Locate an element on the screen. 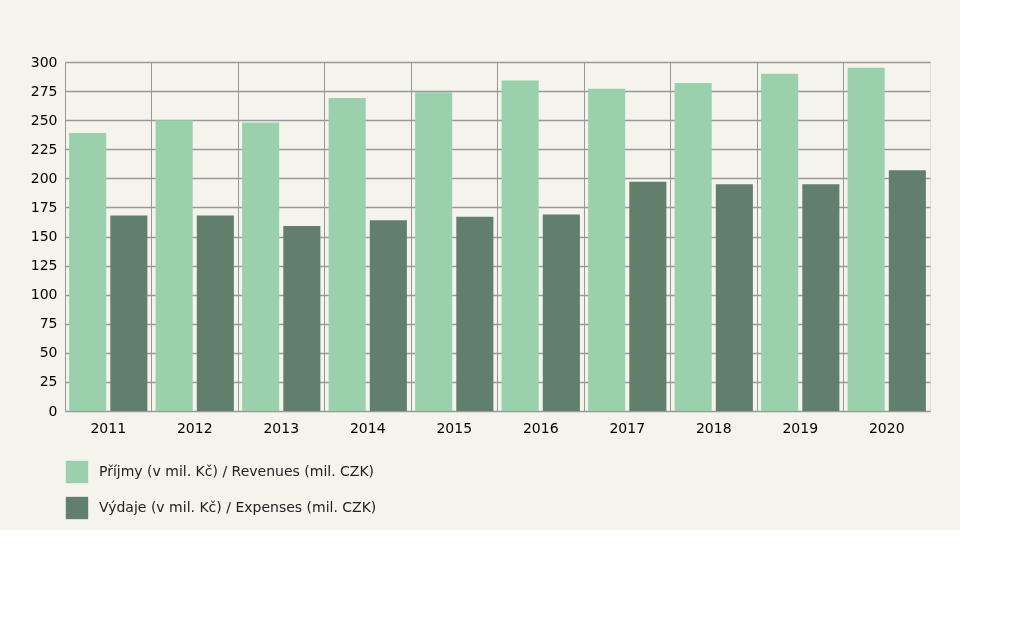  legend-label: Výdaje (v mil. Kč) / Expenses (mil. CZK) is located at coordinates (238, 507).